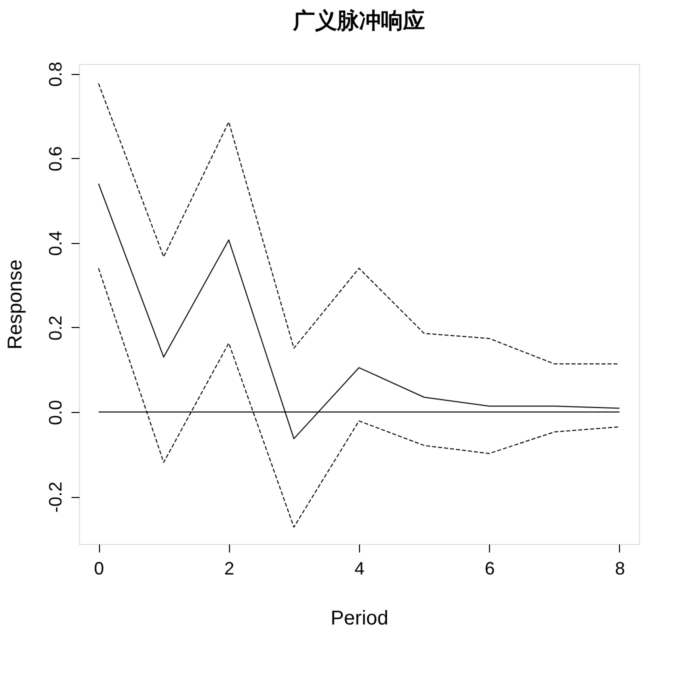 Image resolution: width=695 pixels, height=687 pixels. I want to click on y-tick-label: -0.2, so click(56, 497).